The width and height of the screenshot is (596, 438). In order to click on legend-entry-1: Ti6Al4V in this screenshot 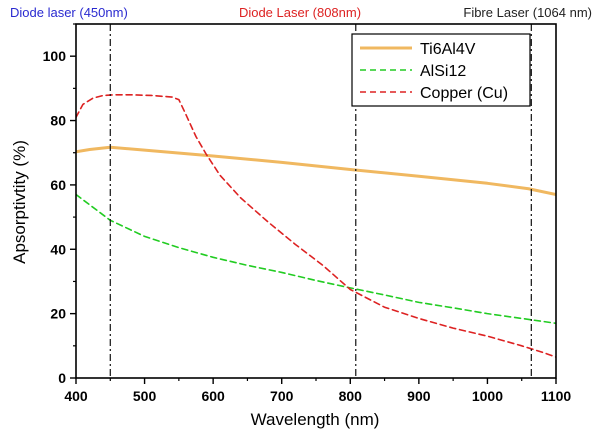, I will do `click(448, 49)`.